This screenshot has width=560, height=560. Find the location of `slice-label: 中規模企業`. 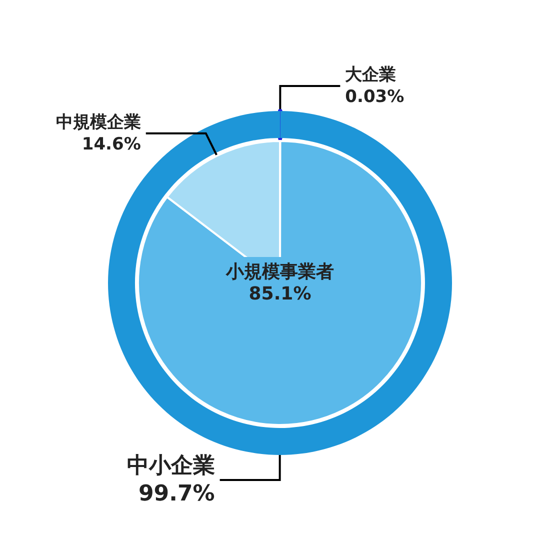

slice-label: 中規模企業 is located at coordinates (98, 122).